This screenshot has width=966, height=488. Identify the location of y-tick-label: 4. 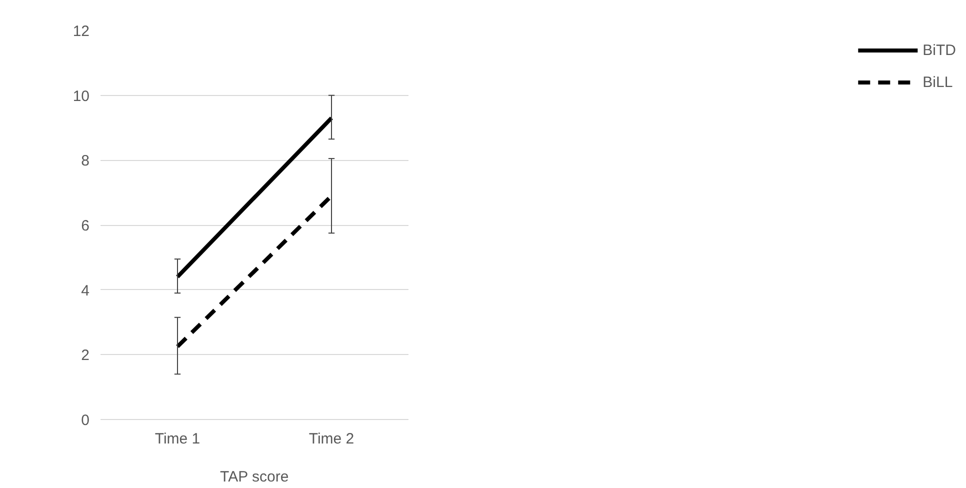
(85, 291).